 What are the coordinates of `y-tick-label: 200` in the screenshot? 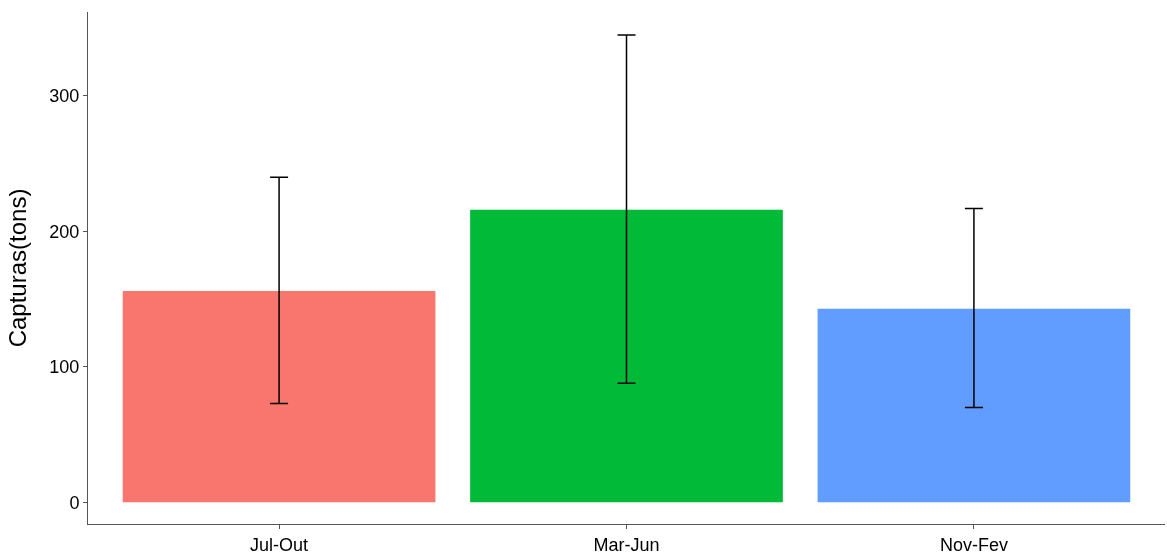 It's located at (64, 231).